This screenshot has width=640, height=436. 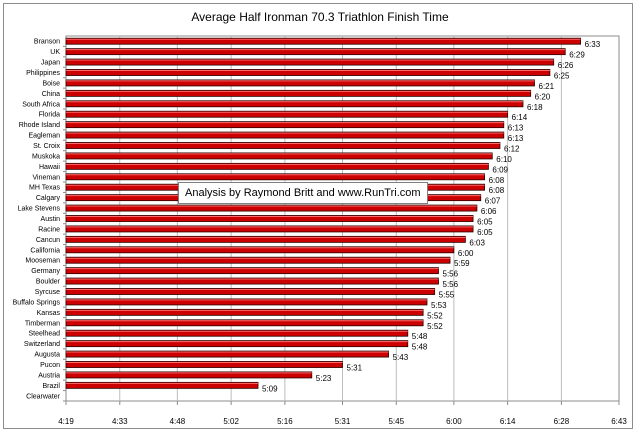 I want to click on category-label: MH Texas, so click(x=44, y=188).